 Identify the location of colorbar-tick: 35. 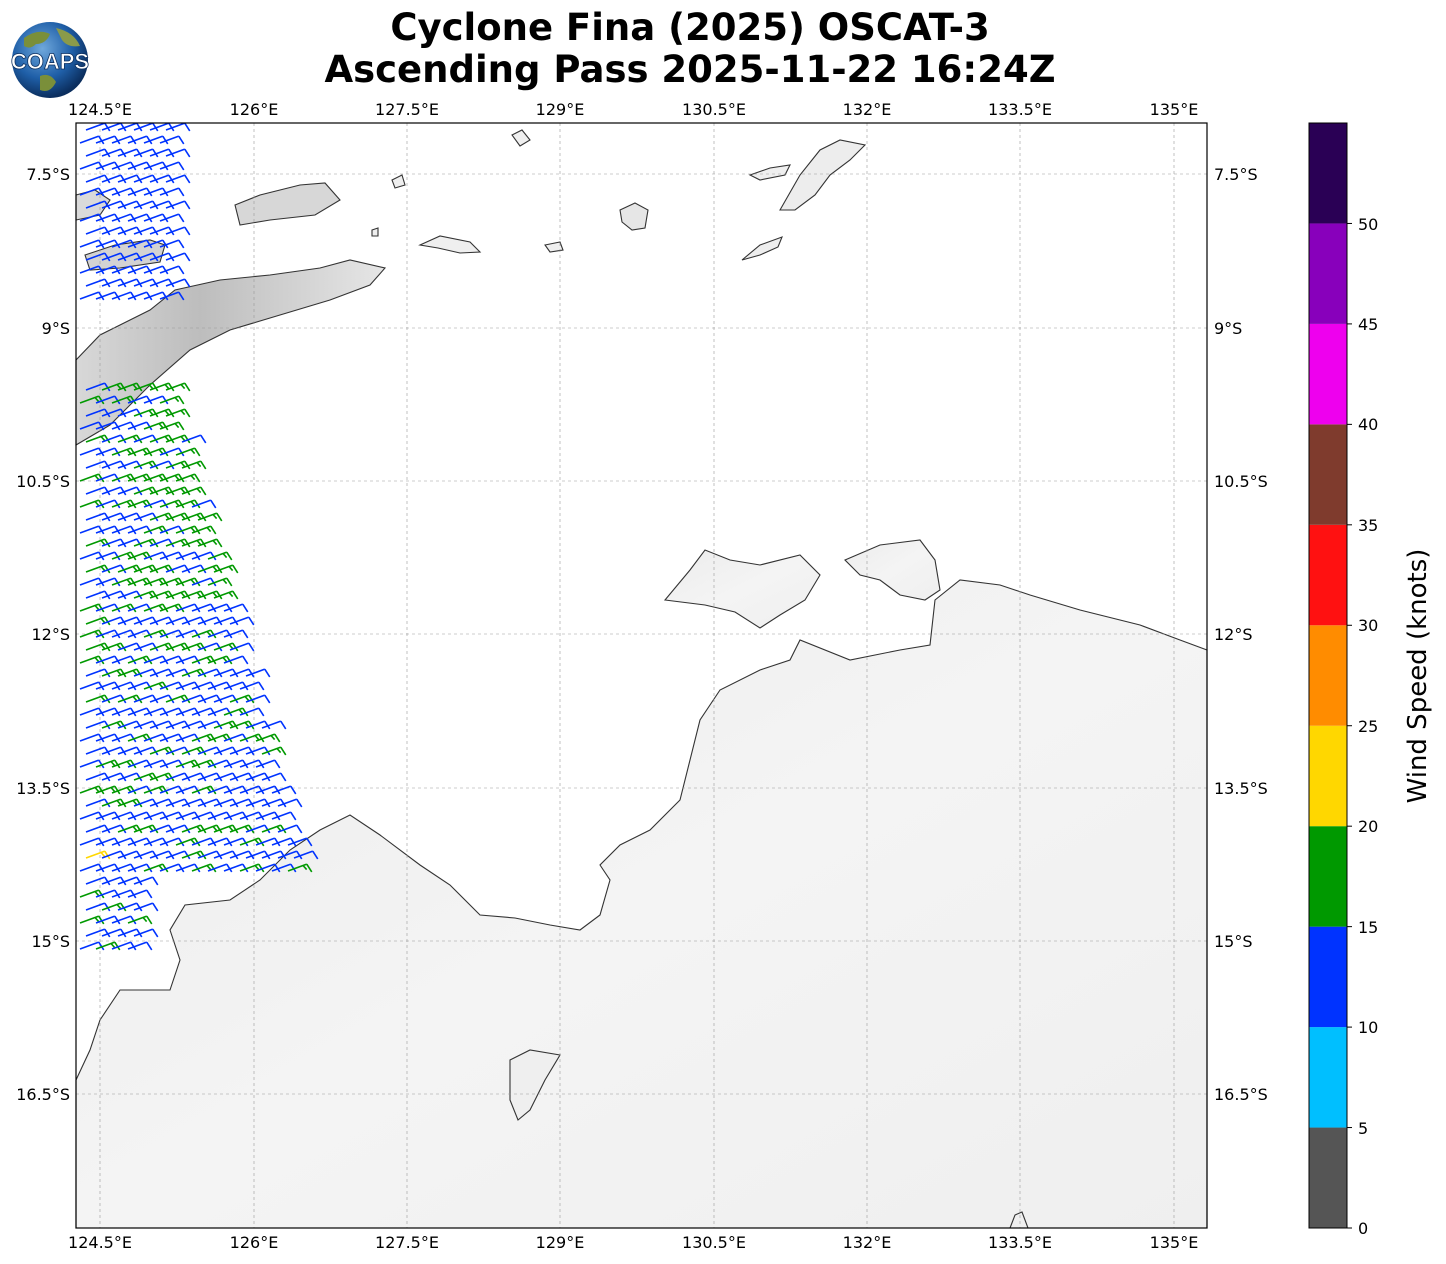
(1368, 525).